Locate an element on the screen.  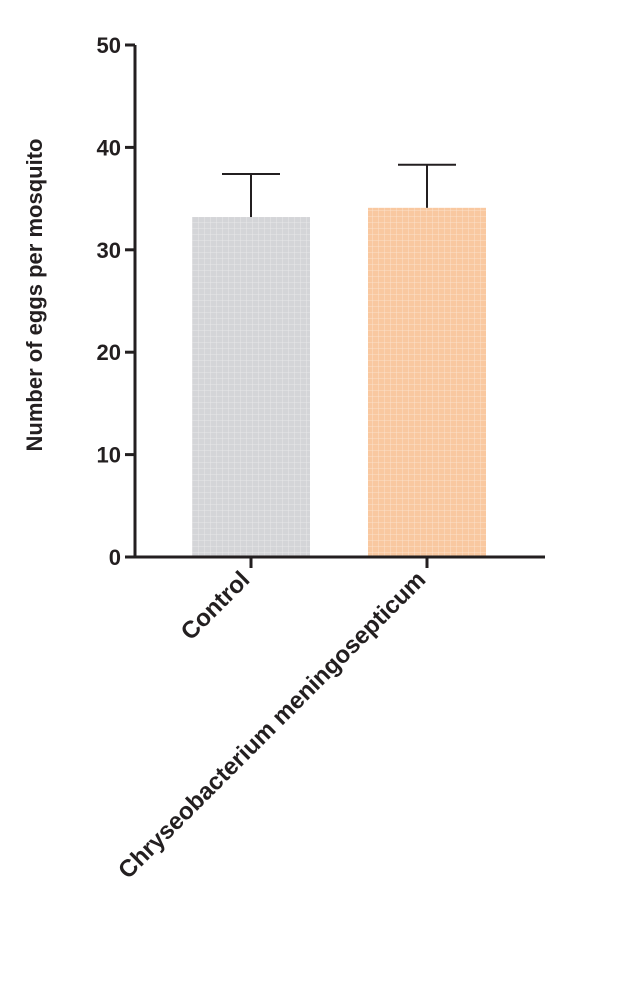
y-tick-label: 20 is located at coordinates (109, 352).